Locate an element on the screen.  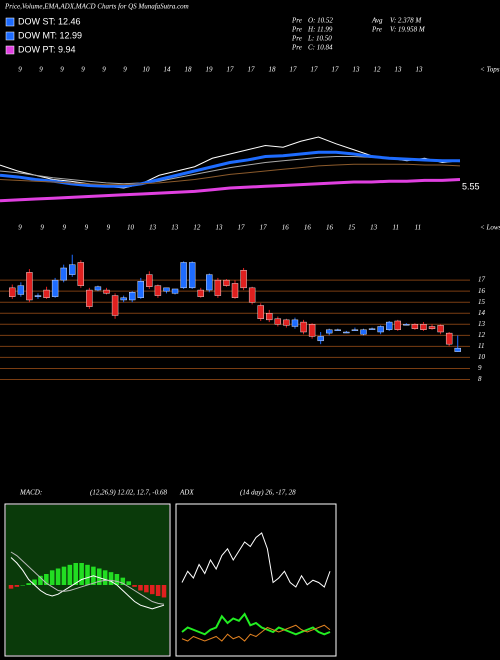
volume-prefix: Avg is located at coordinates (377, 21).